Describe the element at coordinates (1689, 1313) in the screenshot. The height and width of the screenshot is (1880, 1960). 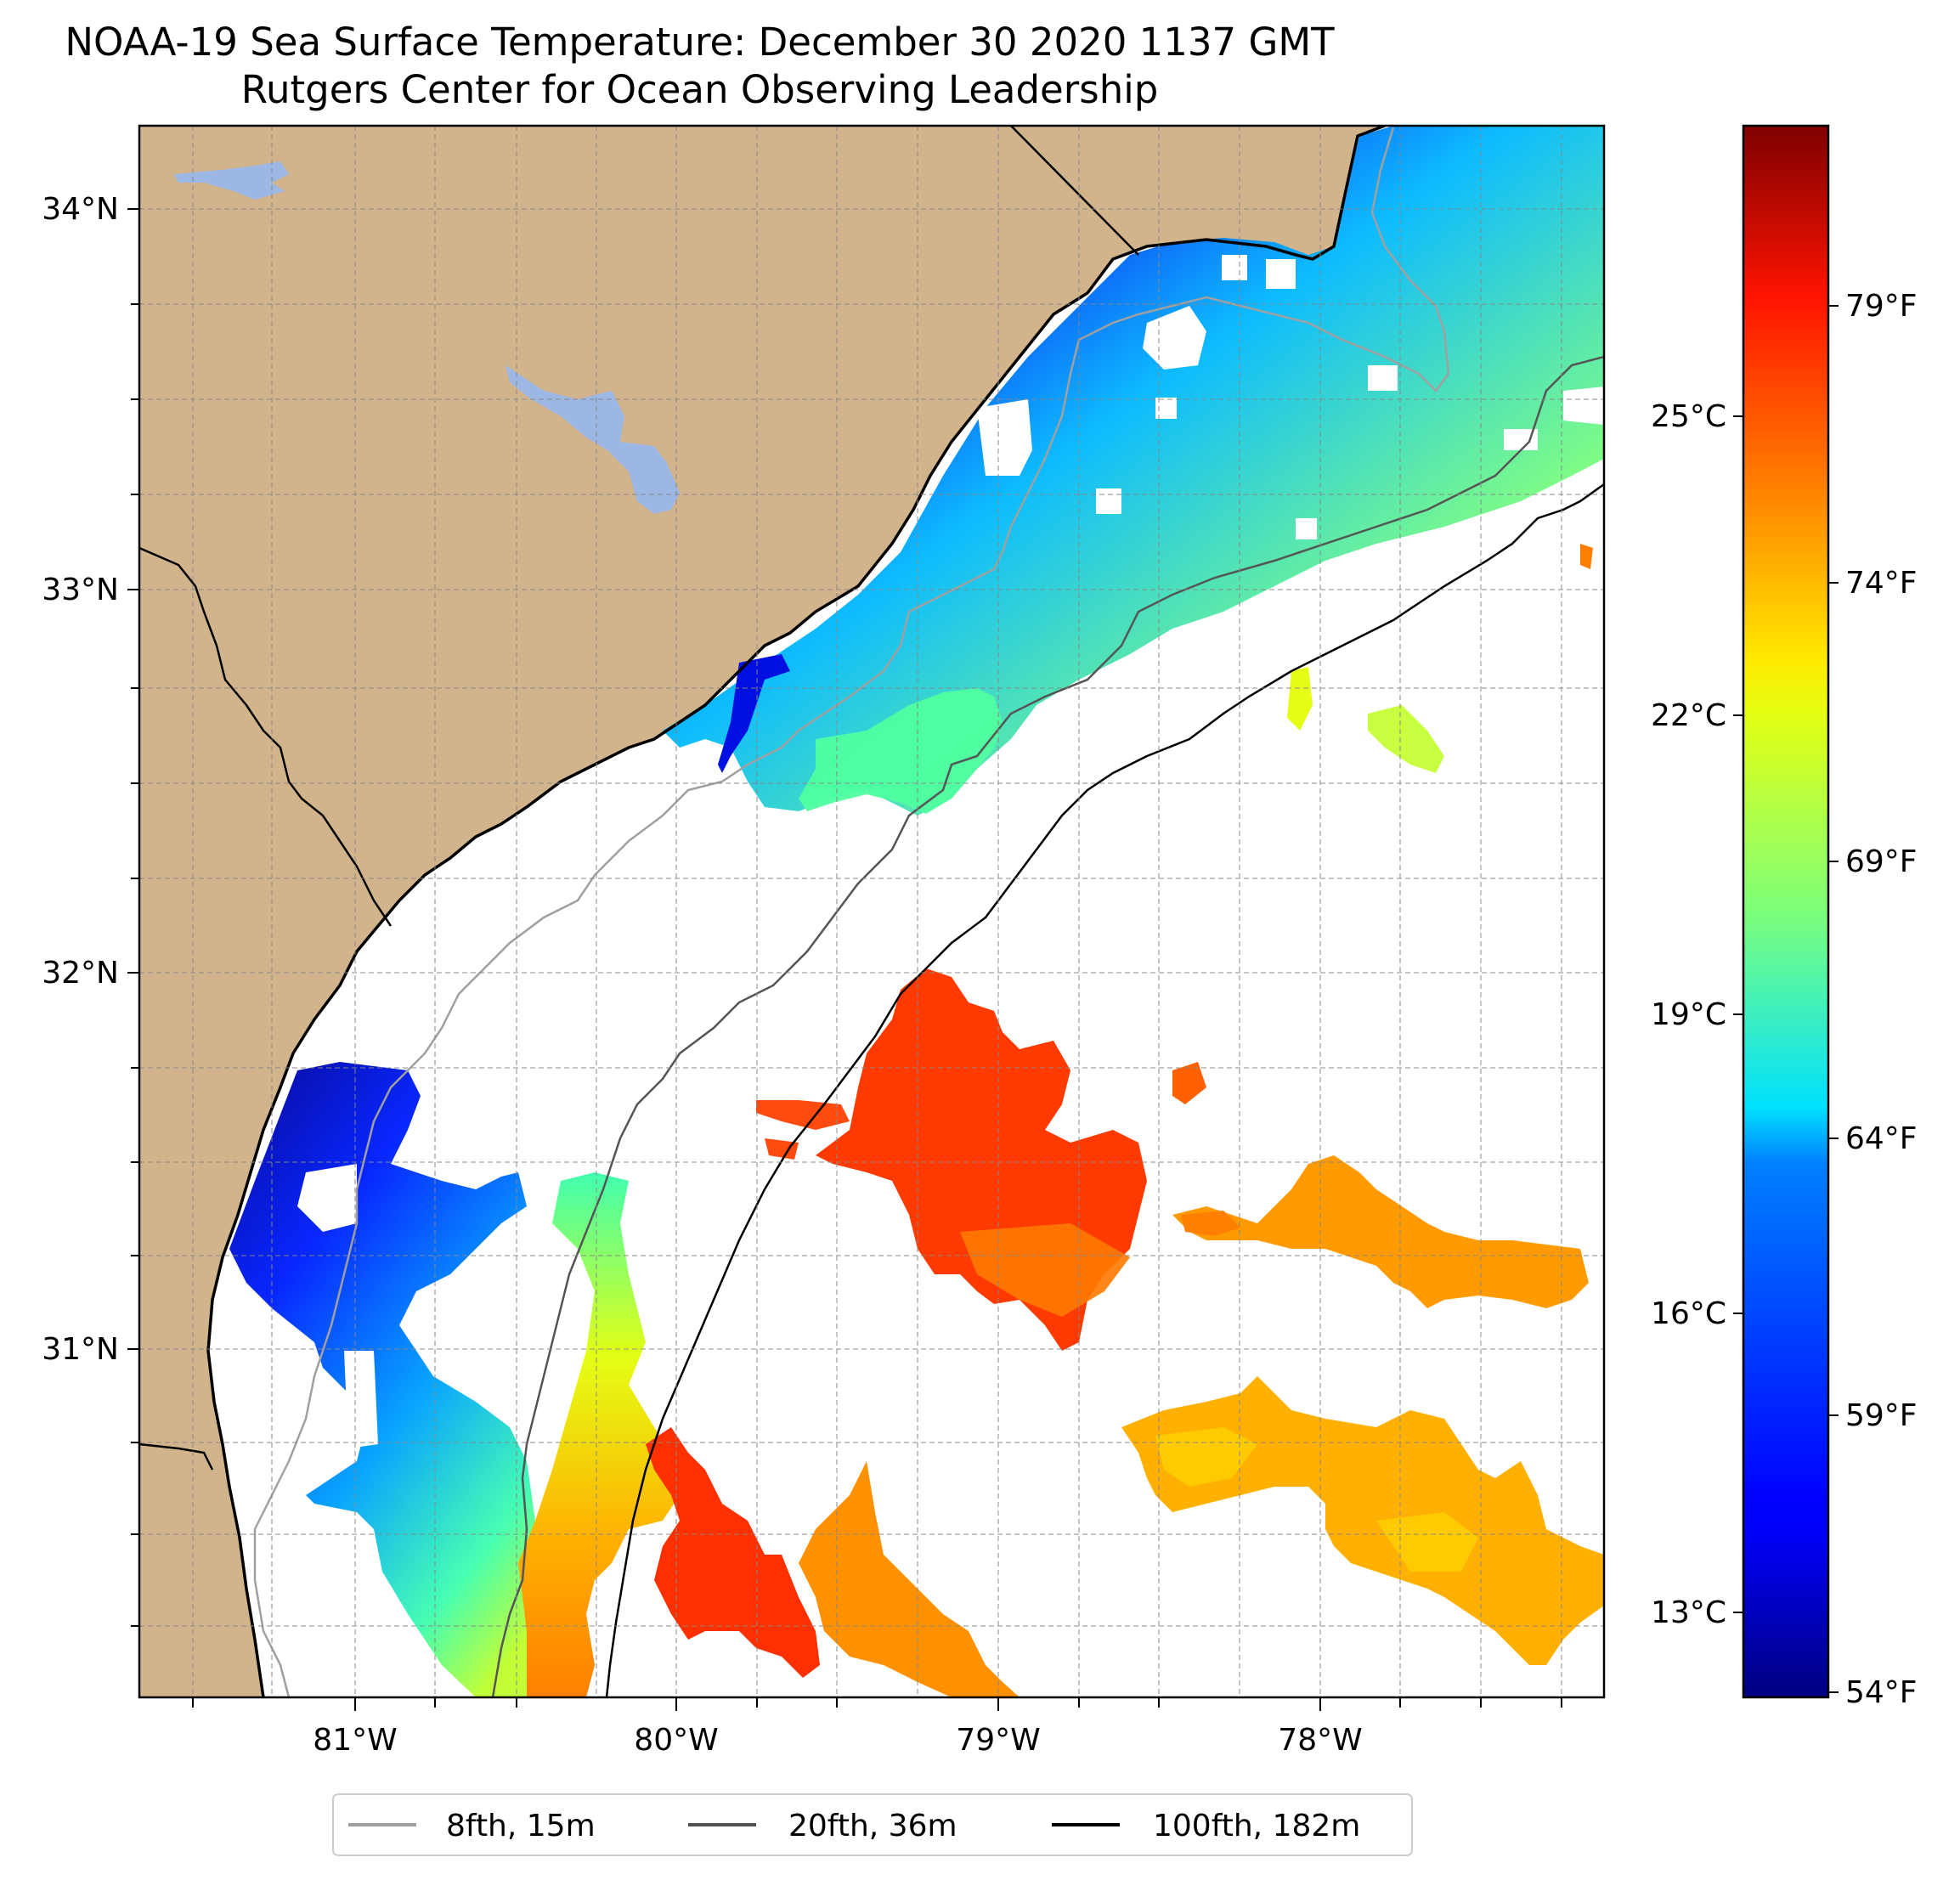
I see `colorbar-celsius-tick: 16°C` at that location.